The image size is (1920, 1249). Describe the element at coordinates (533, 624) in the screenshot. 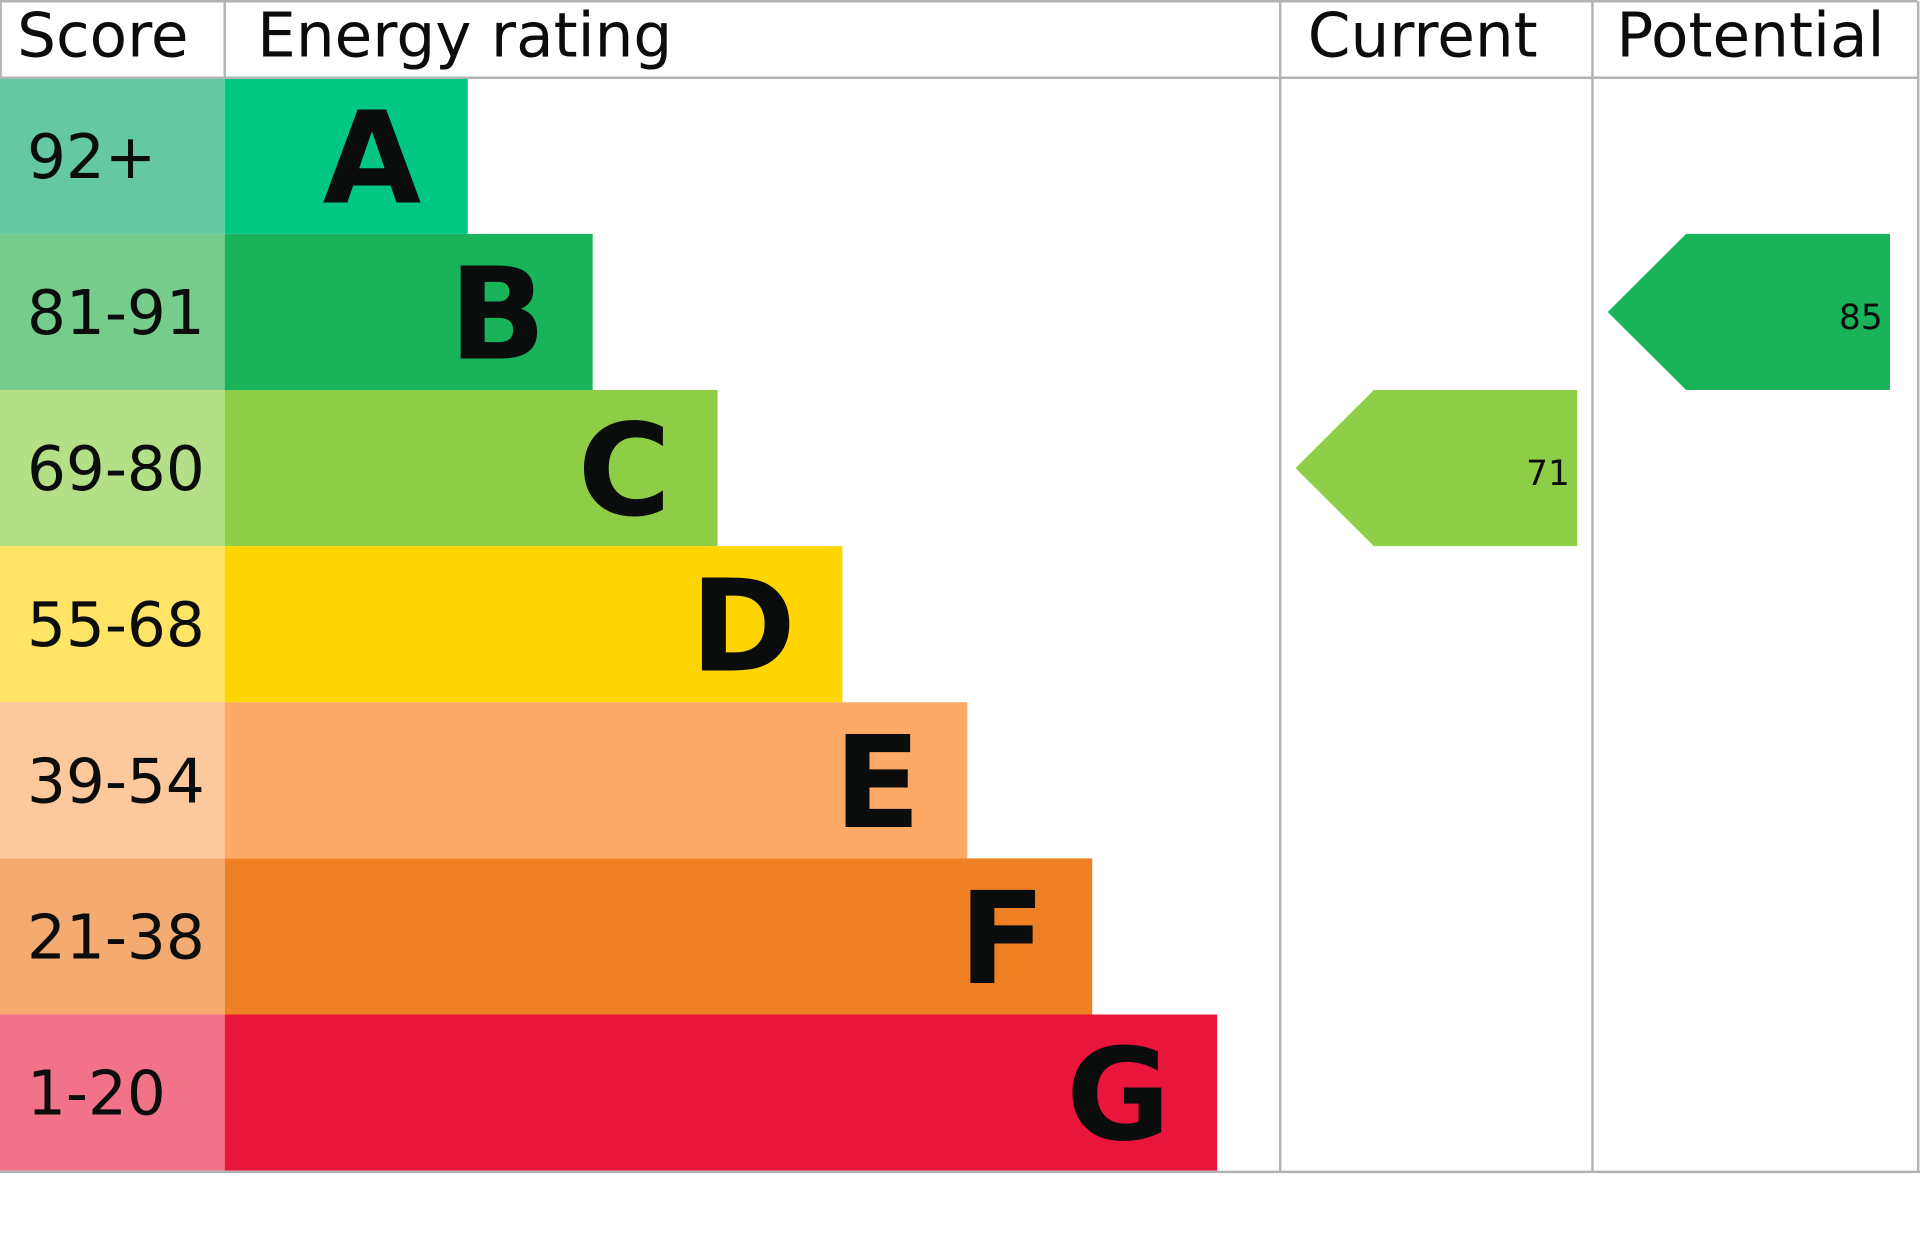

I see `band-bar-d` at that location.